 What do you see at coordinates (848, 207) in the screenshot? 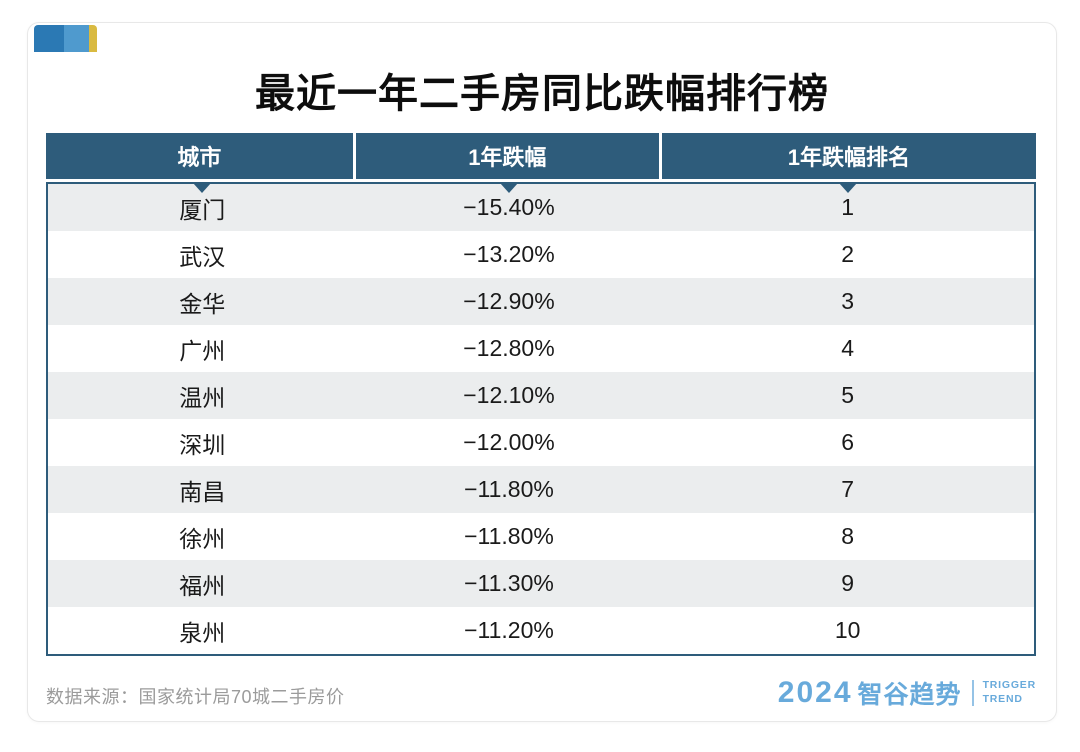
I see `rank-cell: 1` at bounding box center [848, 207].